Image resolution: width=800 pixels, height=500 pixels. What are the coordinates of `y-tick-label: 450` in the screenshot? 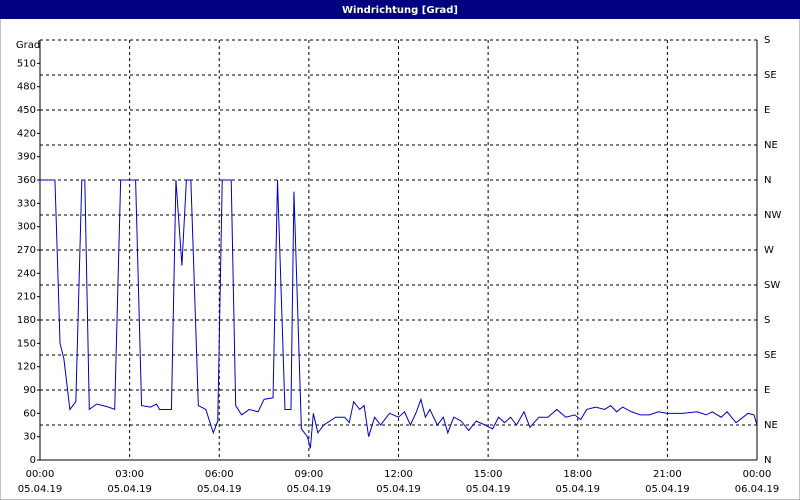 It's located at (26, 110).